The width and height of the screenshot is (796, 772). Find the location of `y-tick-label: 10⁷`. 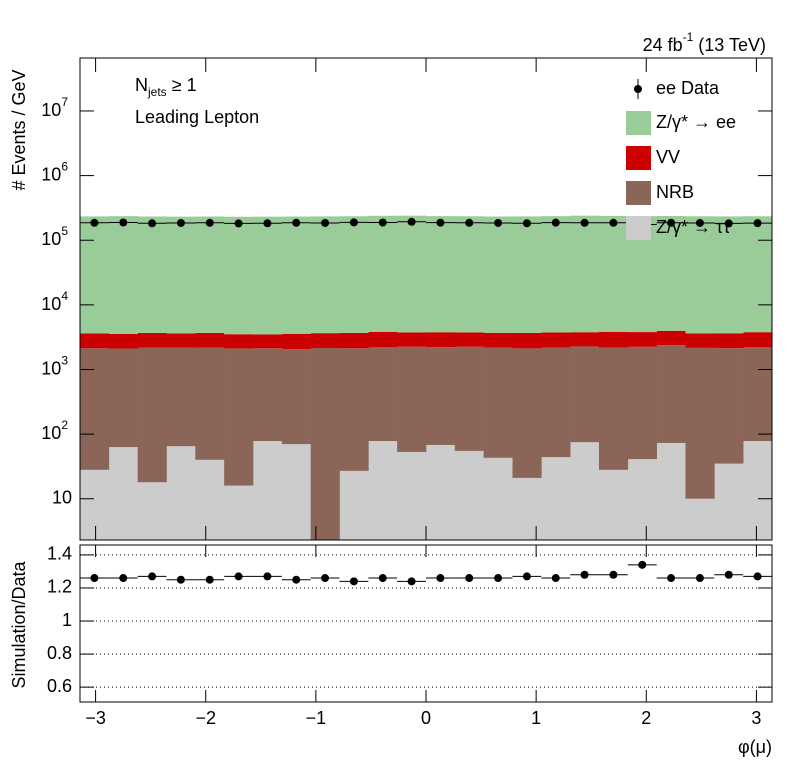

y-tick-label: 10⁷ is located at coordinates (54, 107).